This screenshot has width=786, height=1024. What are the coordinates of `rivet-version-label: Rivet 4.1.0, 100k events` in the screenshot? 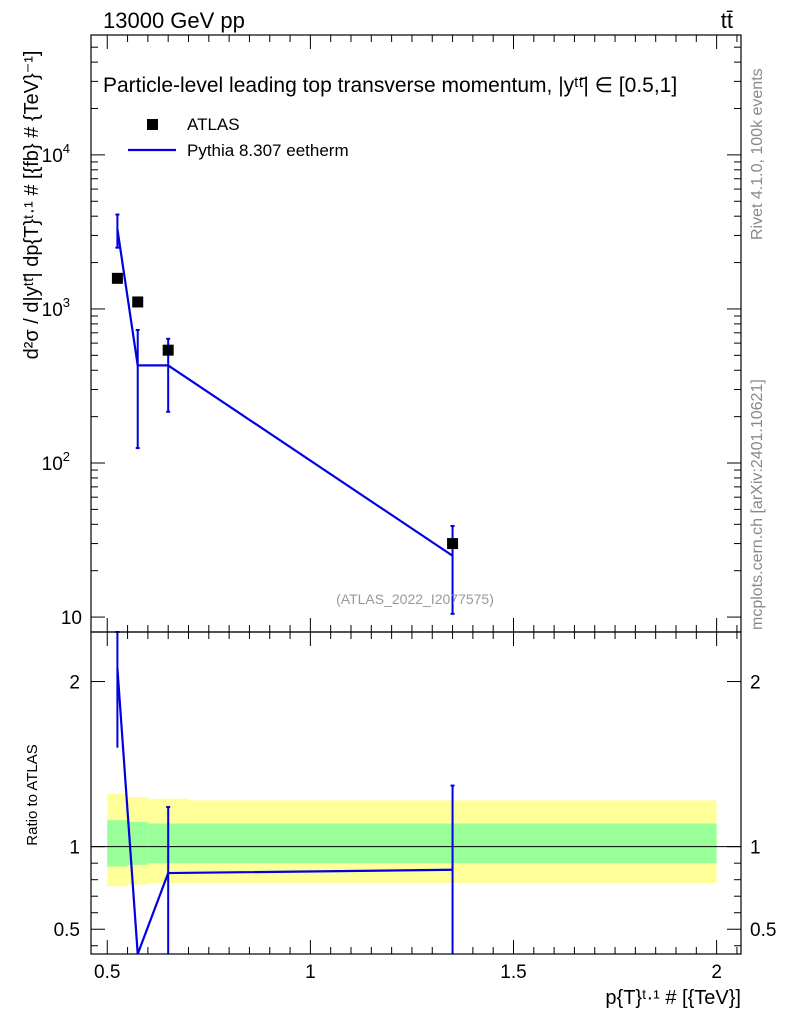 It's located at (757, 154).